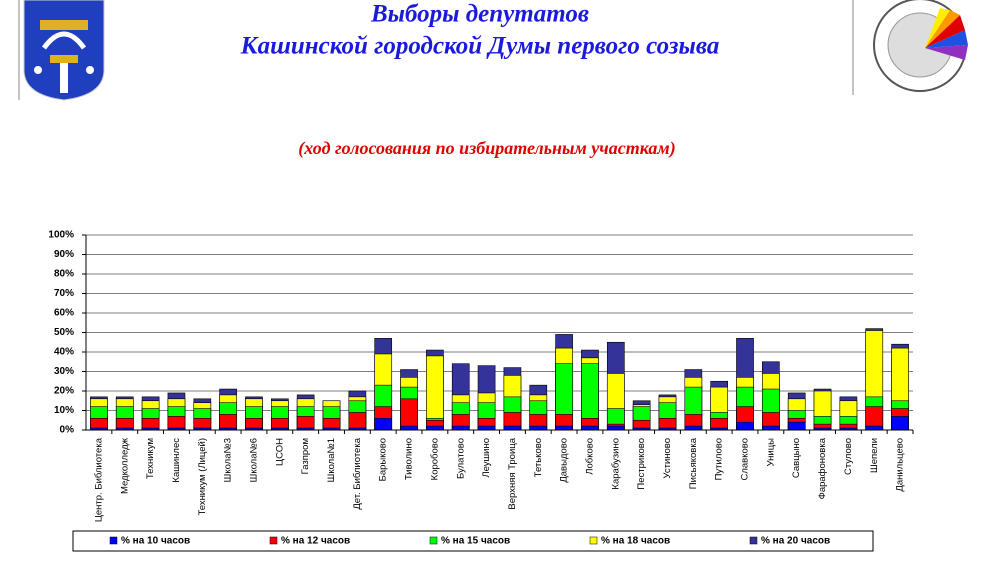  What do you see at coordinates (202, 477) in the screenshot?
I see `x-tick-label: Техникум (Лицей)` at bounding box center [202, 477].